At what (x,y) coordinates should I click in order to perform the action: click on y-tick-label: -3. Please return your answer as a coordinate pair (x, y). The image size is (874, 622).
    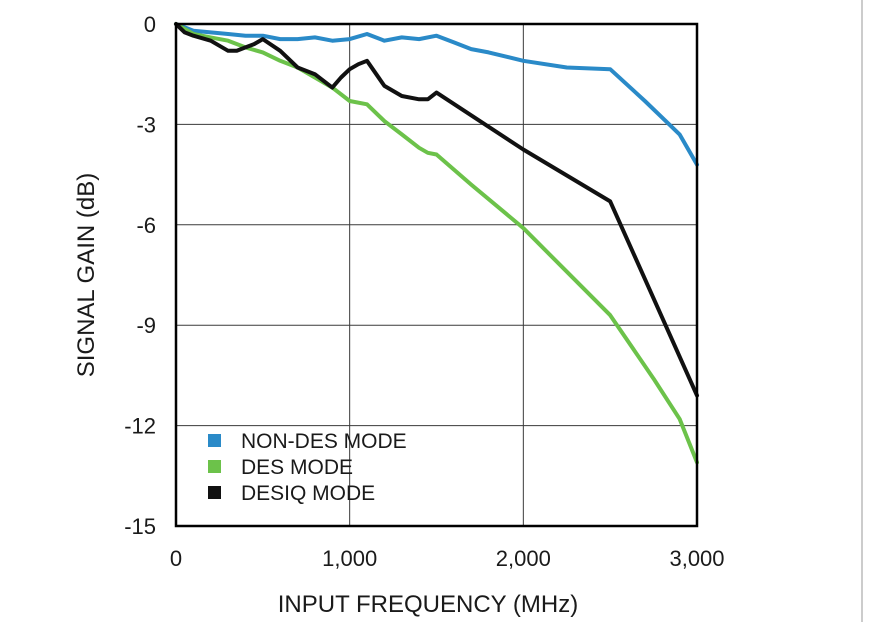
    Looking at the image, I should click on (146, 124).